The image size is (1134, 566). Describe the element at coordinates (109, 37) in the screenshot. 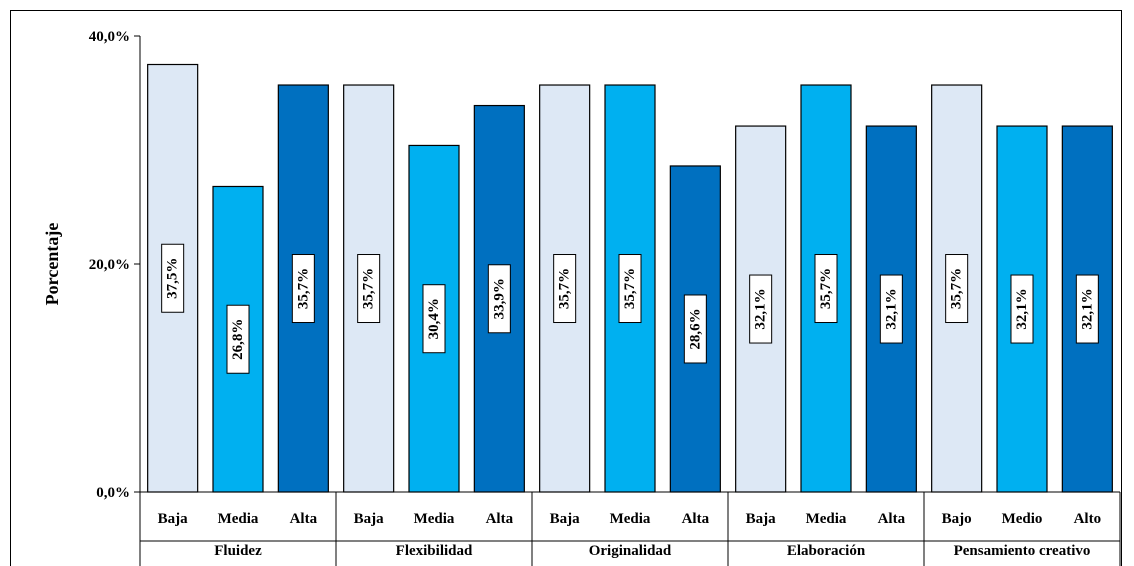

I see `y-tick-label: 40,0%` at that location.